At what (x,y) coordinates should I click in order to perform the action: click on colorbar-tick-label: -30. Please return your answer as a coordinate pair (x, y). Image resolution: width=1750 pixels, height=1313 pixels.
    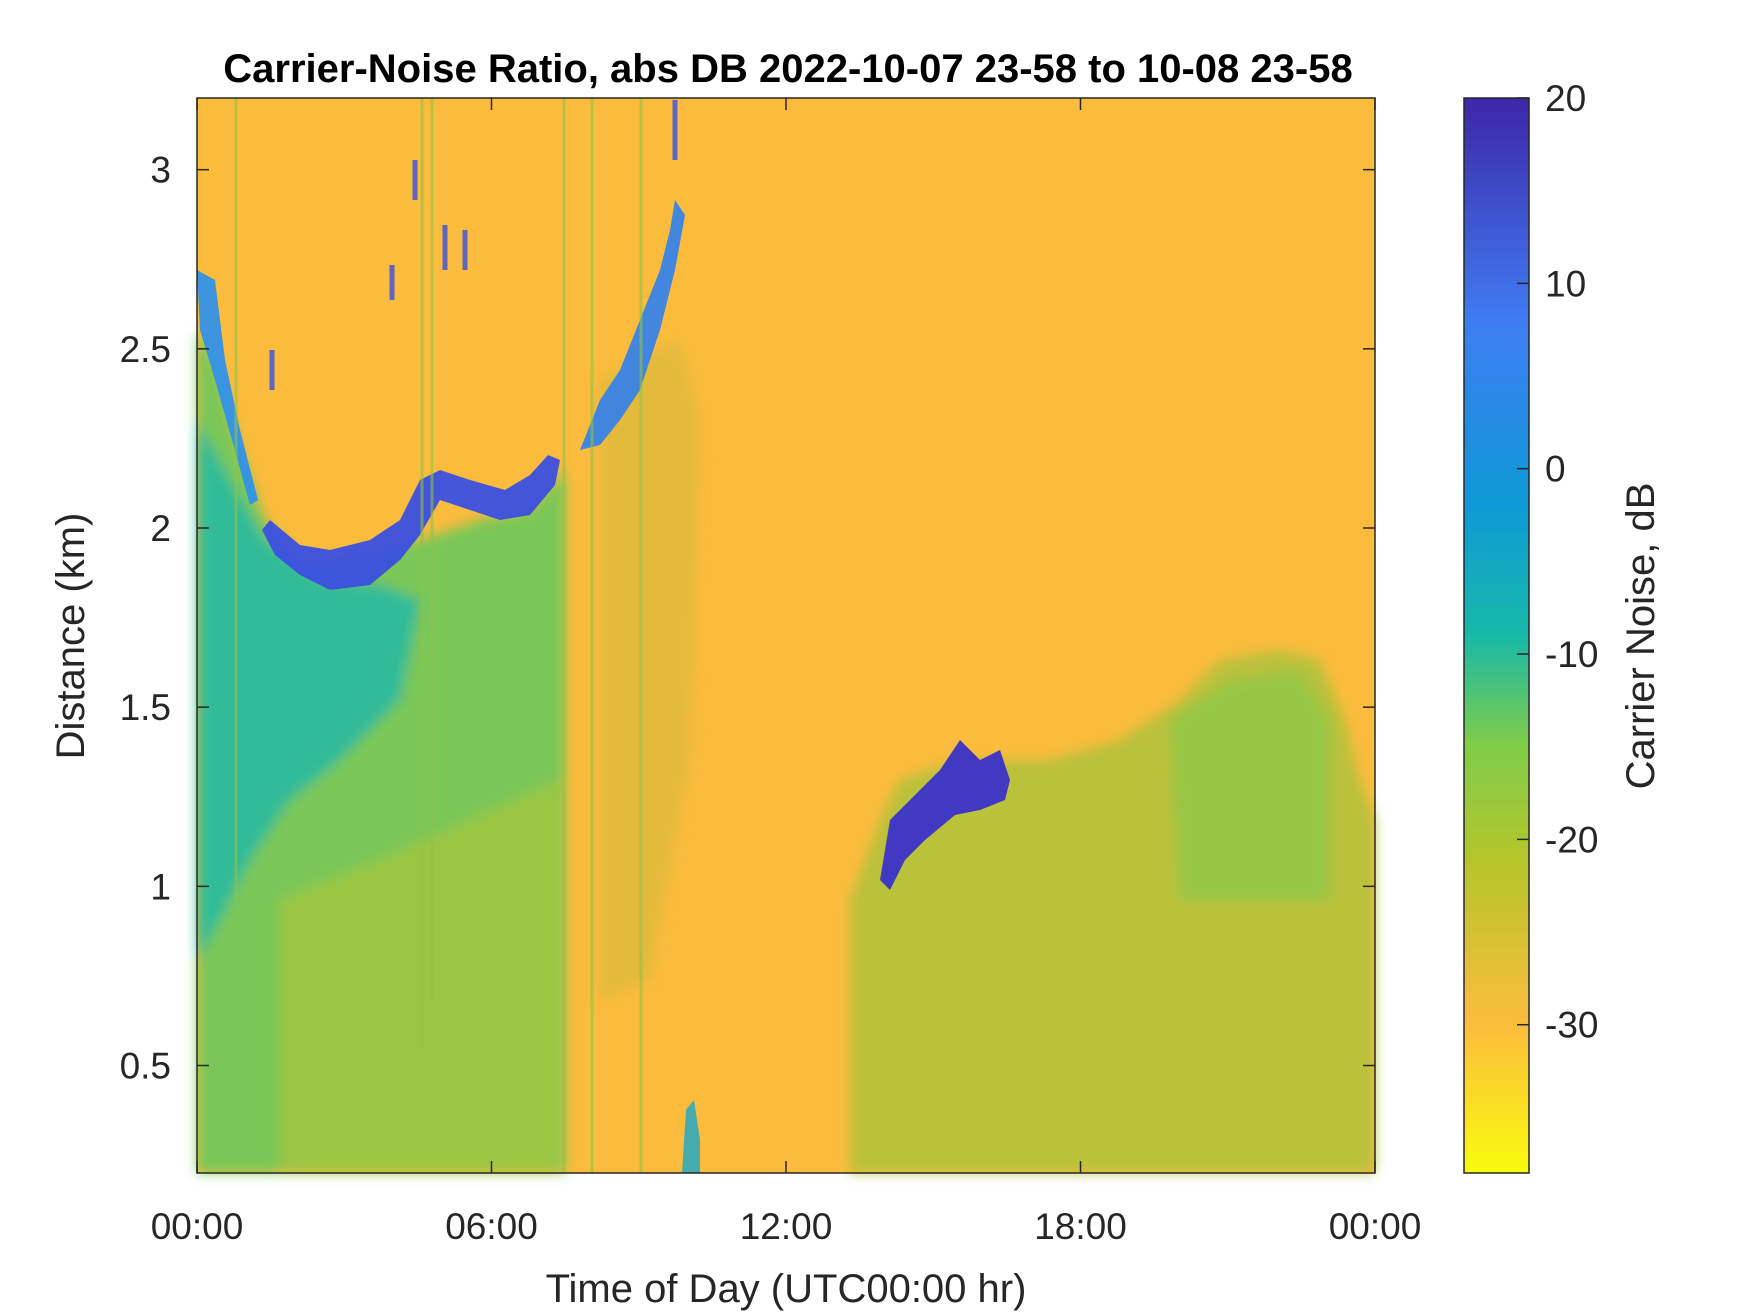
    Looking at the image, I should click on (1571, 1025).